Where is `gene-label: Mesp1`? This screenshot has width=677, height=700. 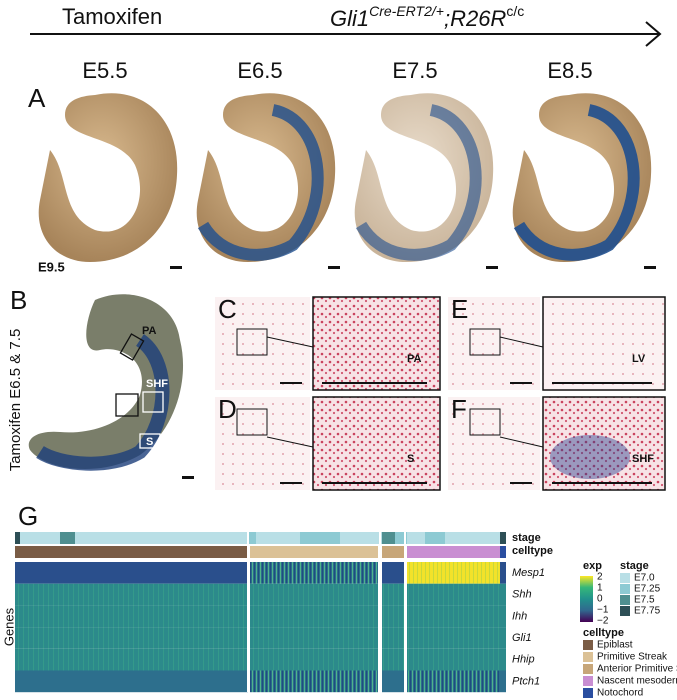 gene-label: Mesp1 is located at coordinates (528, 573).